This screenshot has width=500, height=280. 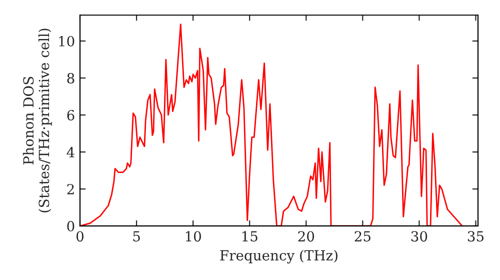 I want to click on y-tick-label: 2, so click(x=70, y=189).